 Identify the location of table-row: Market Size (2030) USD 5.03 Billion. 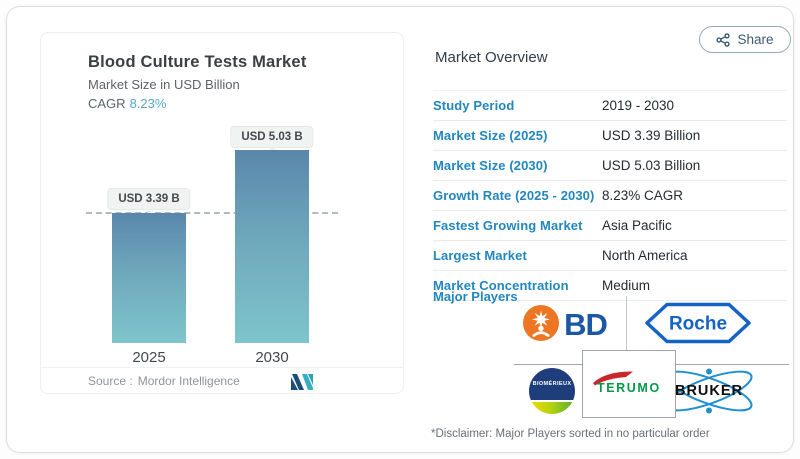
(610, 166).